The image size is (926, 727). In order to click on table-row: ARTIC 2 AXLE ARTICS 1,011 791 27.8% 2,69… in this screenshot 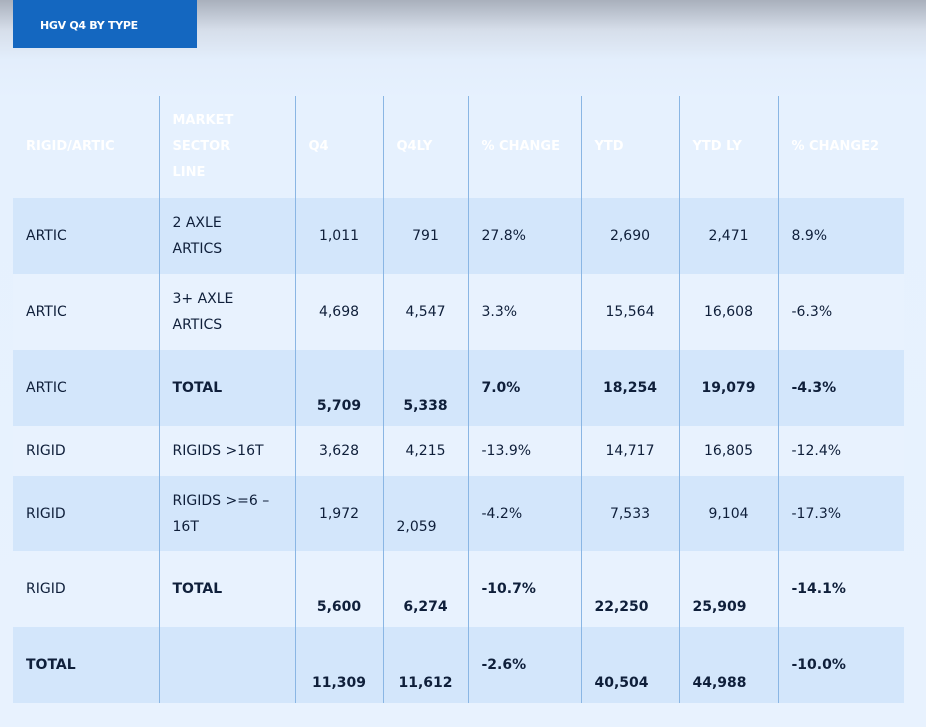, I will do `click(458, 236)`.